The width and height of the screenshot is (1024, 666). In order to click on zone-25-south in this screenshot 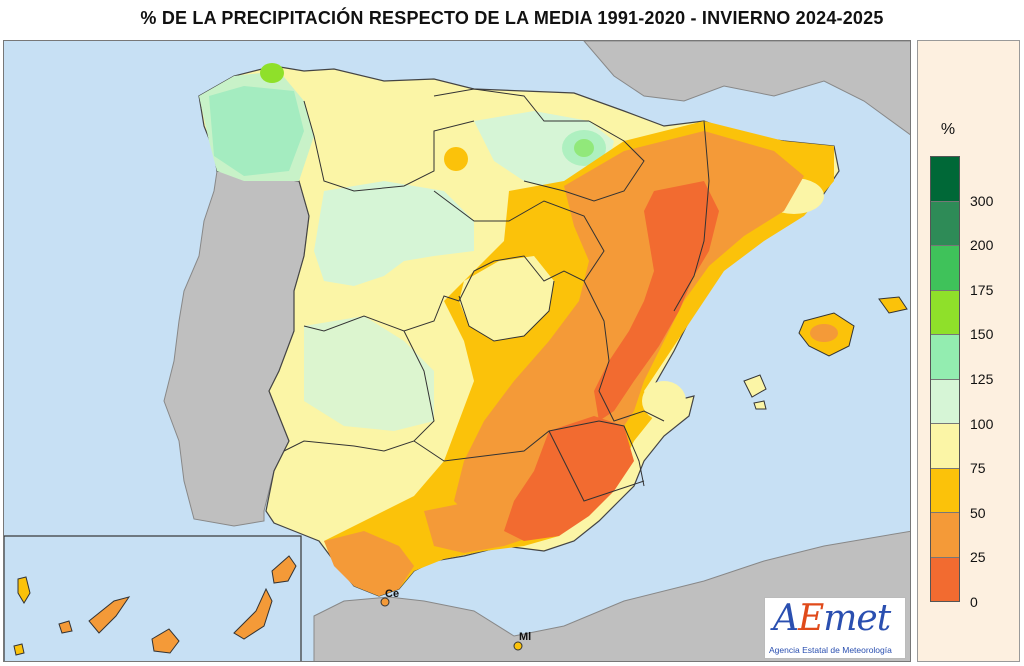, I will do `click(479, 527)`.